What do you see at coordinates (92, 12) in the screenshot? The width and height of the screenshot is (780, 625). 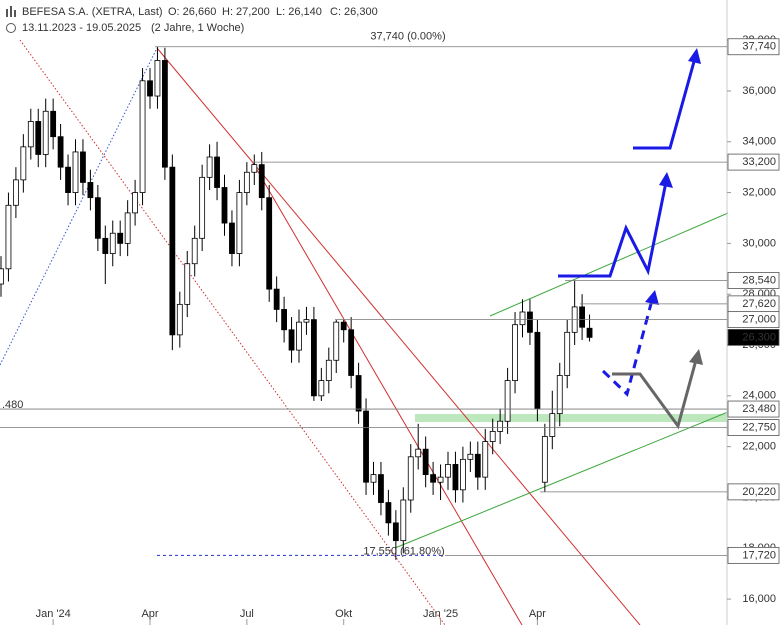 I see `title: BEFESA S.A. (XETRA, Last)` at bounding box center [92, 12].